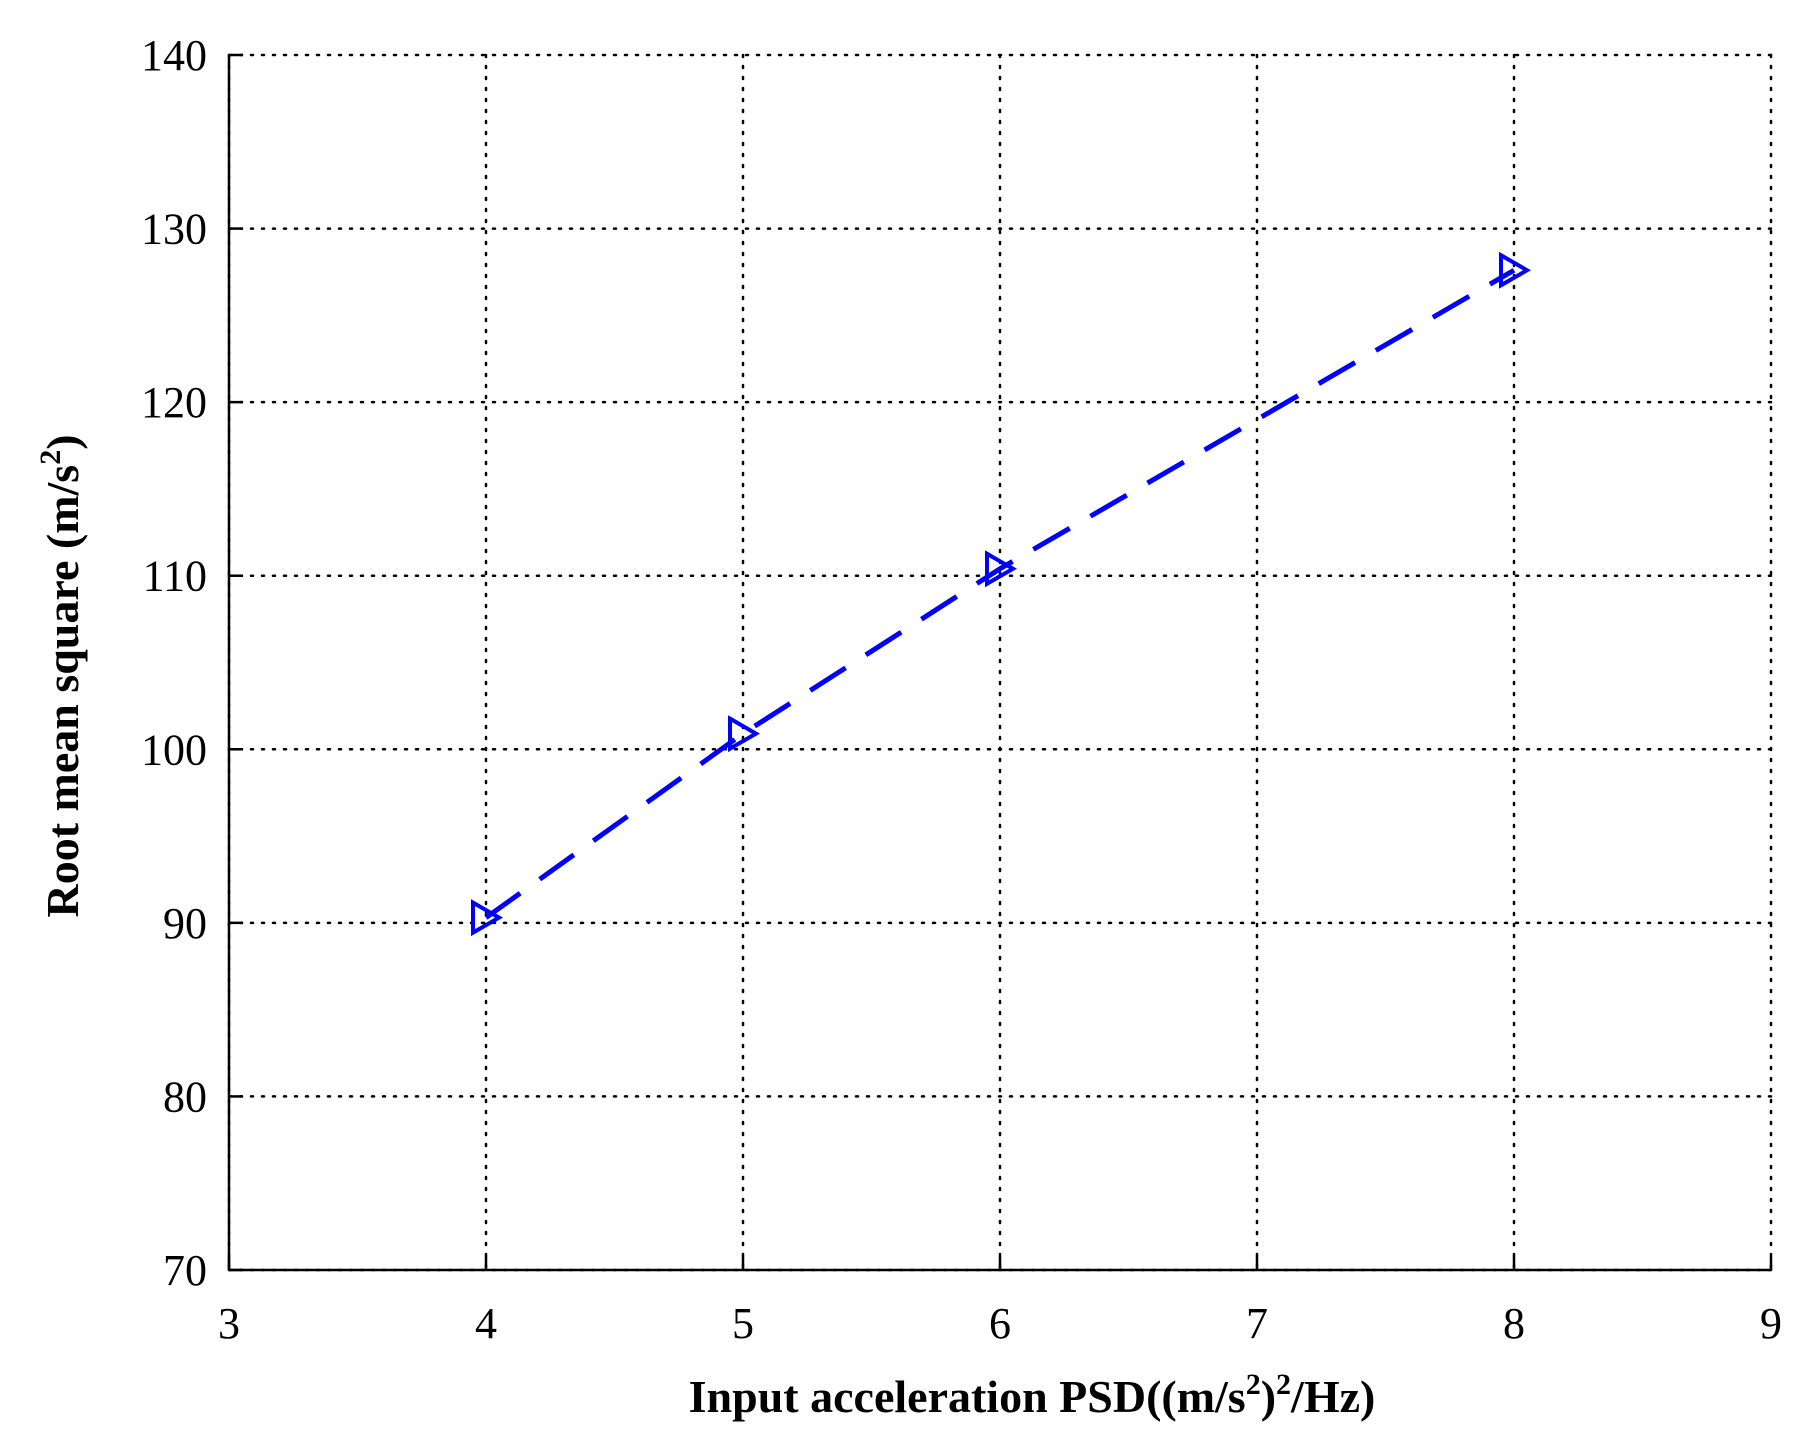  Describe the element at coordinates (1032, 1395) in the screenshot. I see `x-axis-title: Input acceleration PSD((m/s2)2/Hz)` at that location.